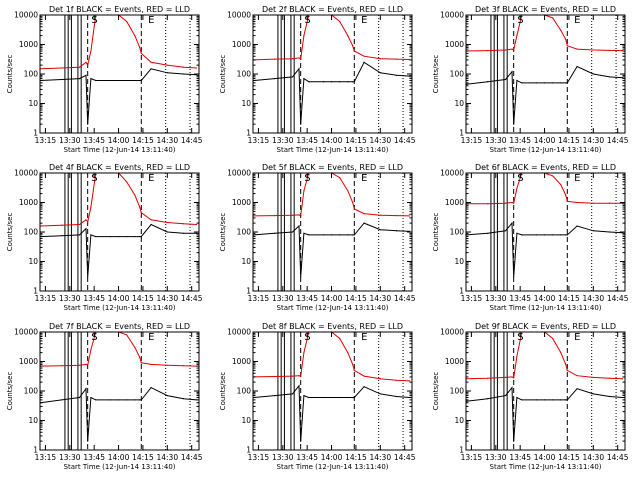 The image size is (640, 480). Describe the element at coordinates (119, 140) in the screenshot. I see `x-tick-label: 14:00` at that location.